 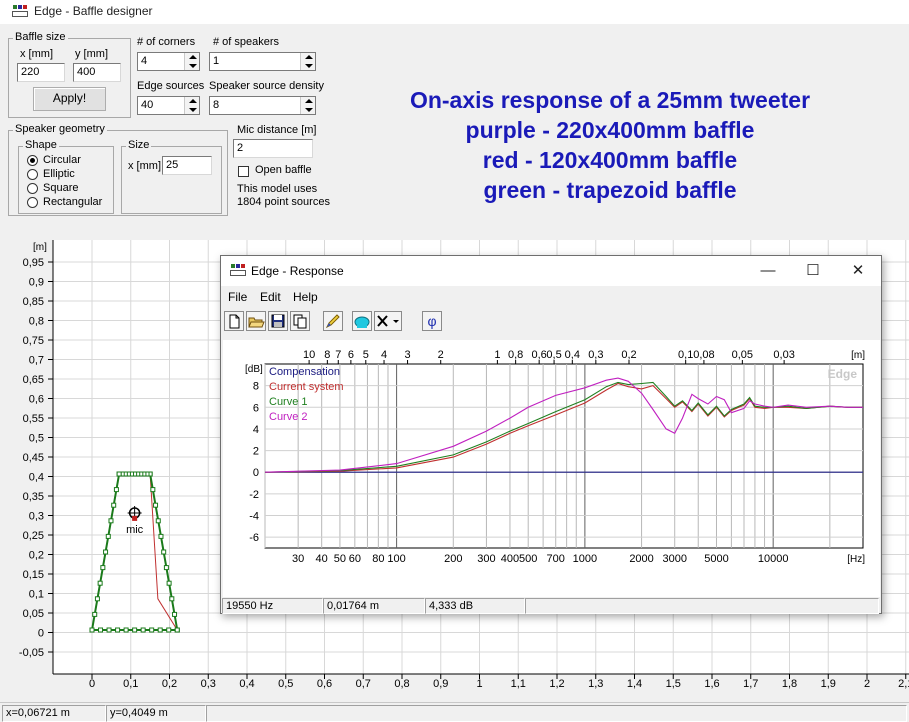 I want to click on y-tick-label: 0,8, so click(x=36, y=322).